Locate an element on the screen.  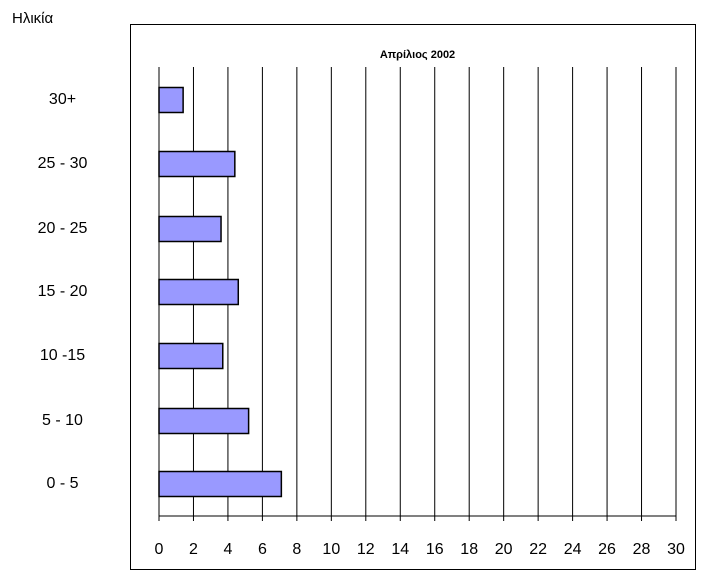
category-label: 15 - 20 is located at coordinates (62, 291).